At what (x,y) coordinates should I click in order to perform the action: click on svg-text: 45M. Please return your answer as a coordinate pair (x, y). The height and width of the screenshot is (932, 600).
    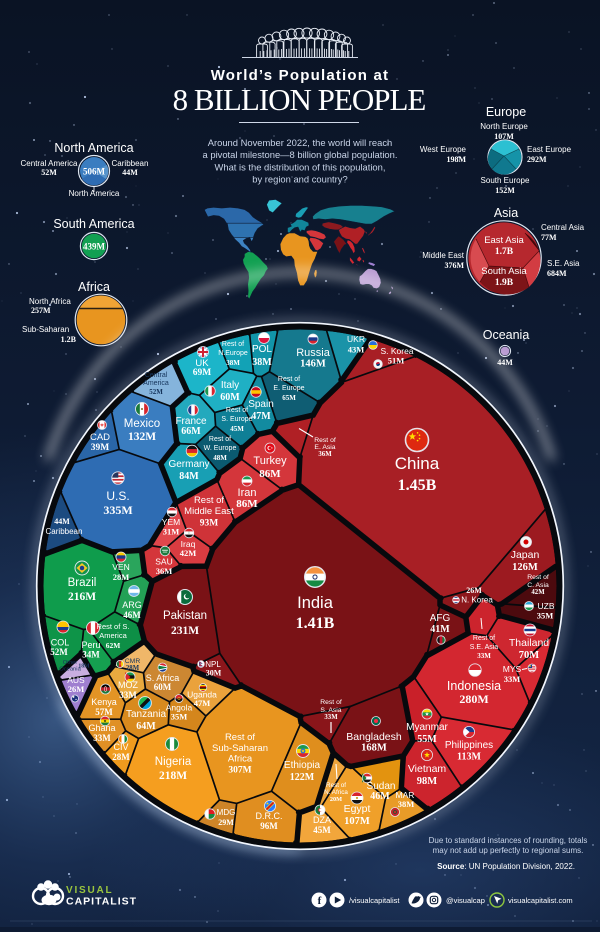
    Looking at the image, I should click on (322, 830).